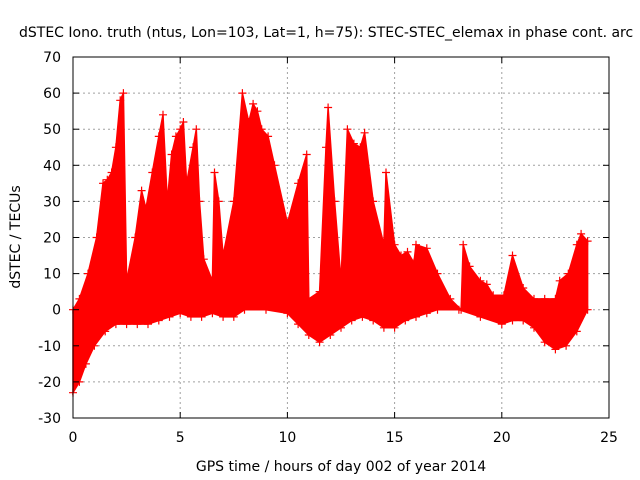 The height and width of the screenshot is (480, 640). I want to click on y-tick-label: 0, so click(56, 311).